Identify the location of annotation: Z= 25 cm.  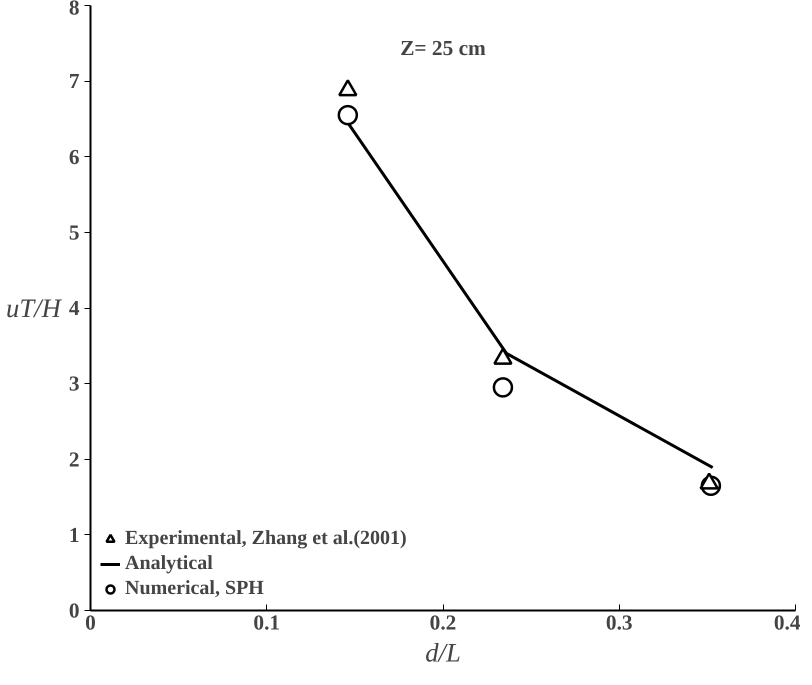
(443, 48).